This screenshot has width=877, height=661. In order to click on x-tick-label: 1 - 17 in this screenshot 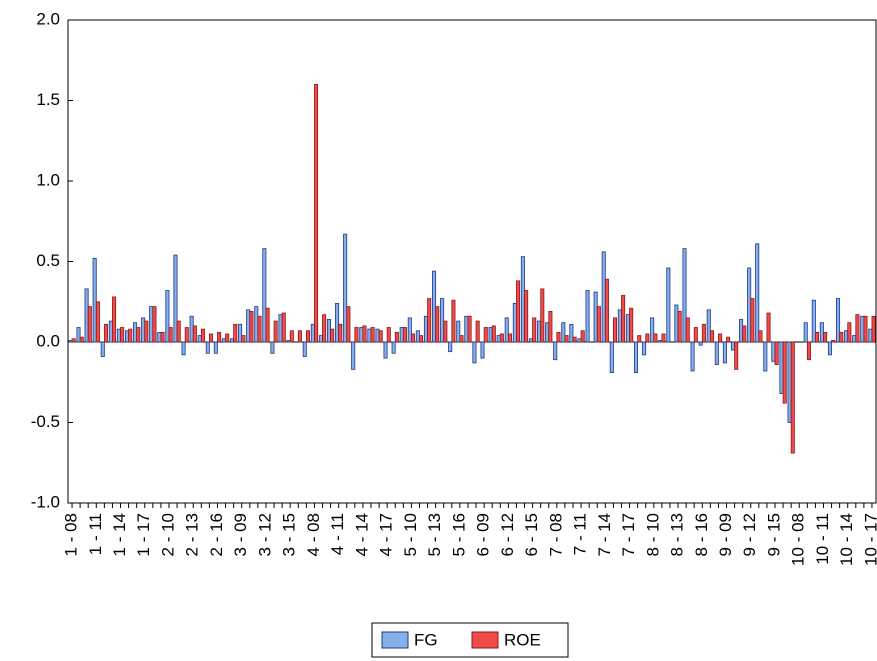, I will do `click(143, 534)`.